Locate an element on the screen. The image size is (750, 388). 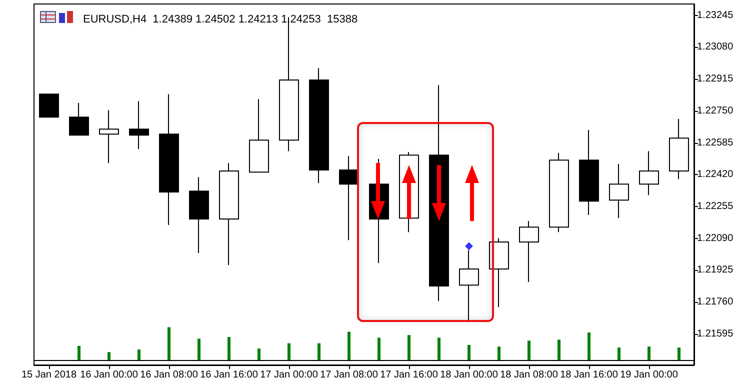
x-tick-label: 16 Jan 00:00 is located at coordinates (109, 375).